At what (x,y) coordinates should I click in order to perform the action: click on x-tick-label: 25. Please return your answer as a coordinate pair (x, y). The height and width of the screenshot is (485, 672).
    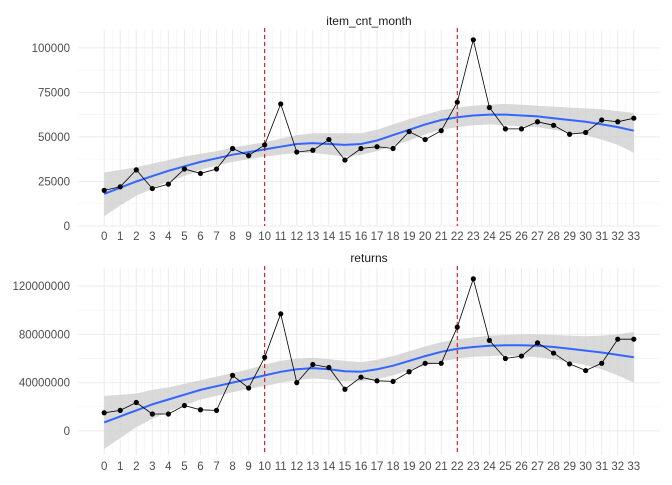
    Looking at the image, I should click on (505, 237).